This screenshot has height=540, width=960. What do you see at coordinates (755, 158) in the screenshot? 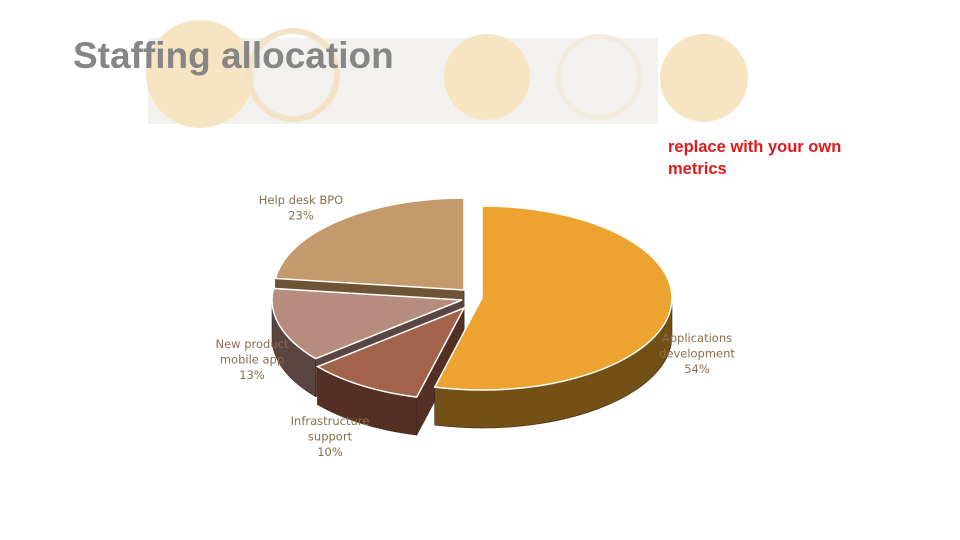
I see `metrics-note: replace with your own metrics` at bounding box center [755, 158].